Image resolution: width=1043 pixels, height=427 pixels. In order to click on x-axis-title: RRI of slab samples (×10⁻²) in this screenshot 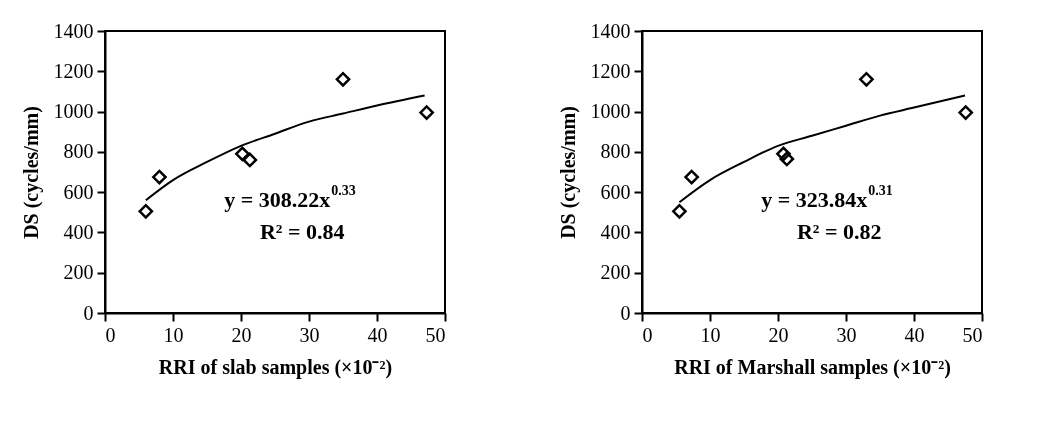, I will do `click(275, 367)`.